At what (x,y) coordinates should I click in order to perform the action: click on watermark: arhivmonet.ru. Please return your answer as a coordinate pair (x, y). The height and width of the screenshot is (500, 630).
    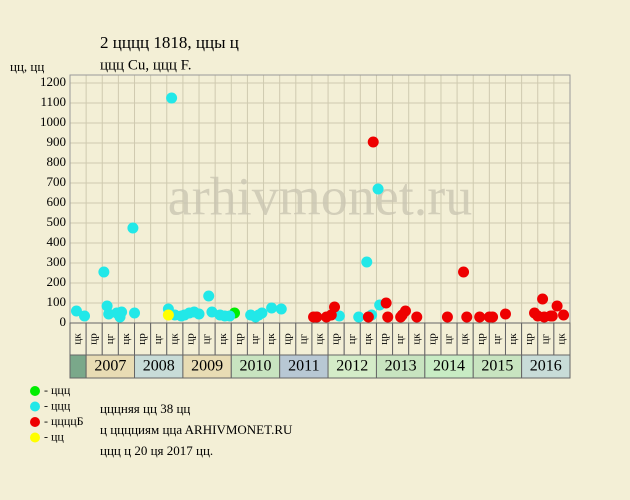
    Looking at the image, I should click on (320, 196).